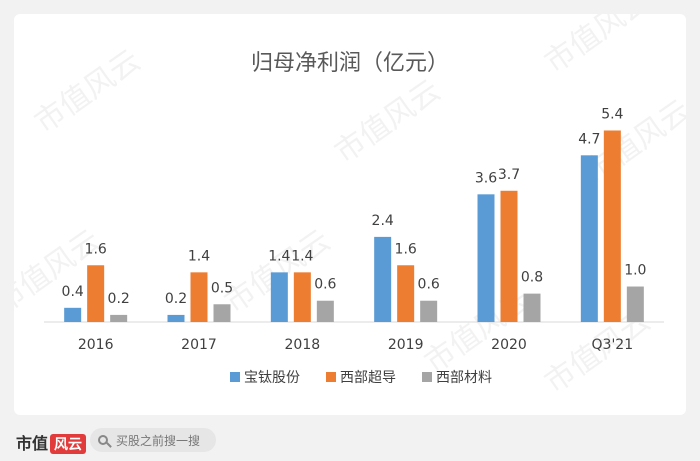 The width and height of the screenshot is (700, 461). What do you see at coordinates (368, 378) in the screenshot?
I see `legend-label: 西部超导` at bounding box center [368, 378].